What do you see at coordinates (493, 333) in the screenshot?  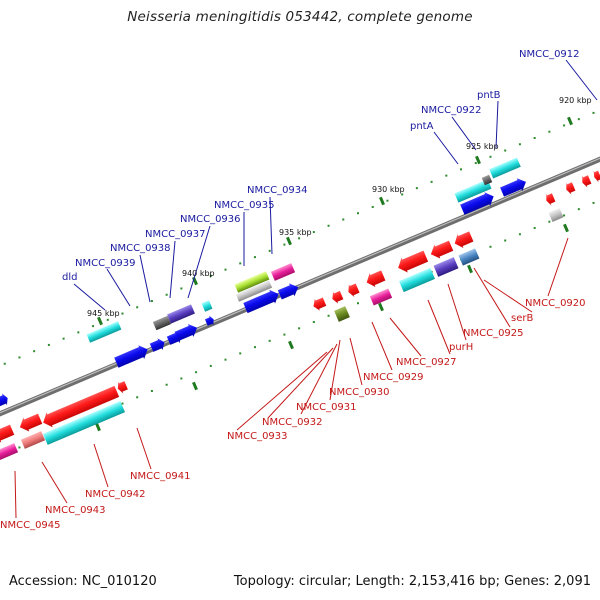 I see `gene-label: NMCC_0925` at bounding box center [493, 333].